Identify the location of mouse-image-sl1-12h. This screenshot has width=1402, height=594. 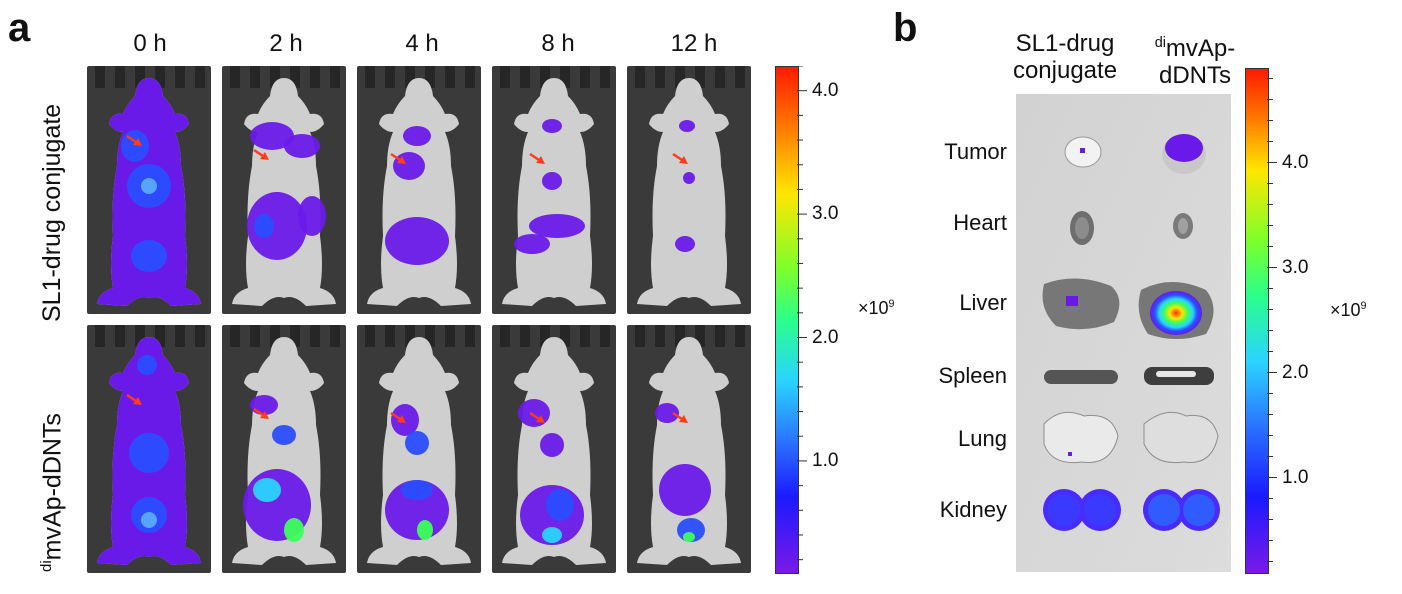
(689, 190).